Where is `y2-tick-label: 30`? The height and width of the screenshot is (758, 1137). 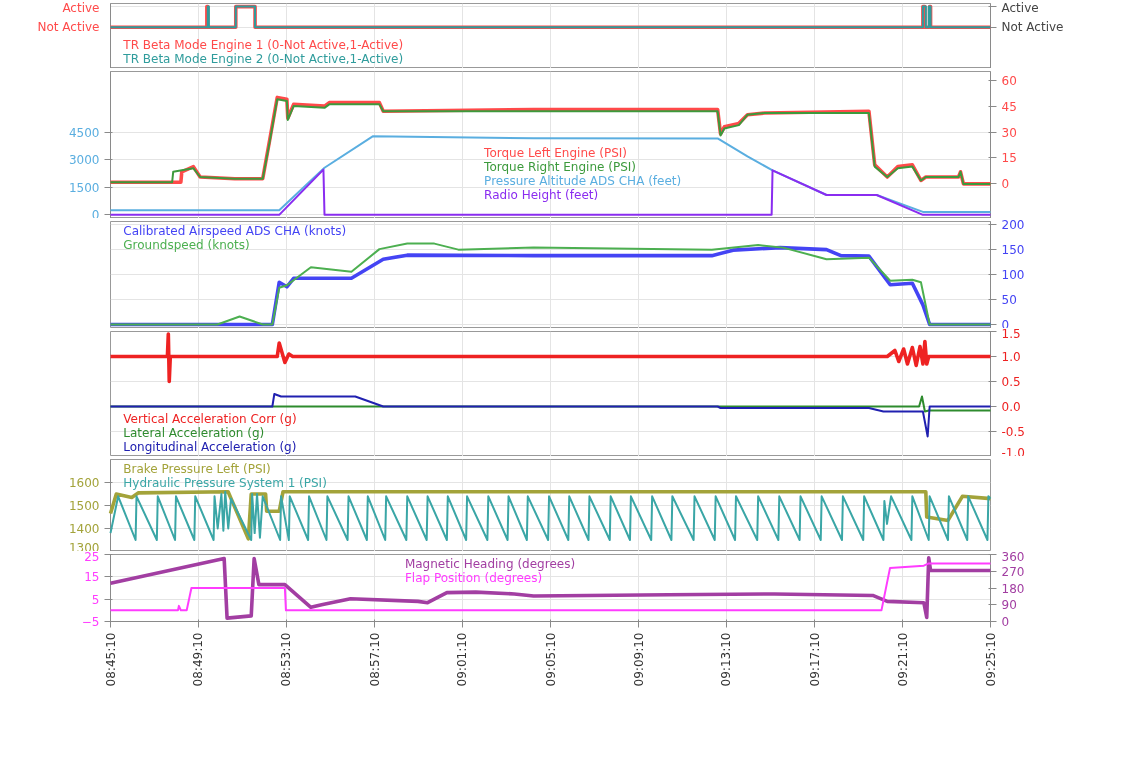 y2-tick-label: 30 is located at coordinates (1009, 132).